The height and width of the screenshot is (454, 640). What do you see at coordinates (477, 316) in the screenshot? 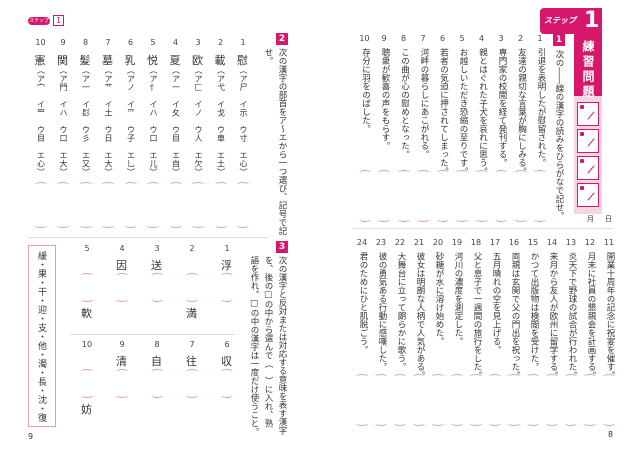
I see `item-sentence: 父と息子で一週間の旅行をした。` at bounding box center [477, 316].